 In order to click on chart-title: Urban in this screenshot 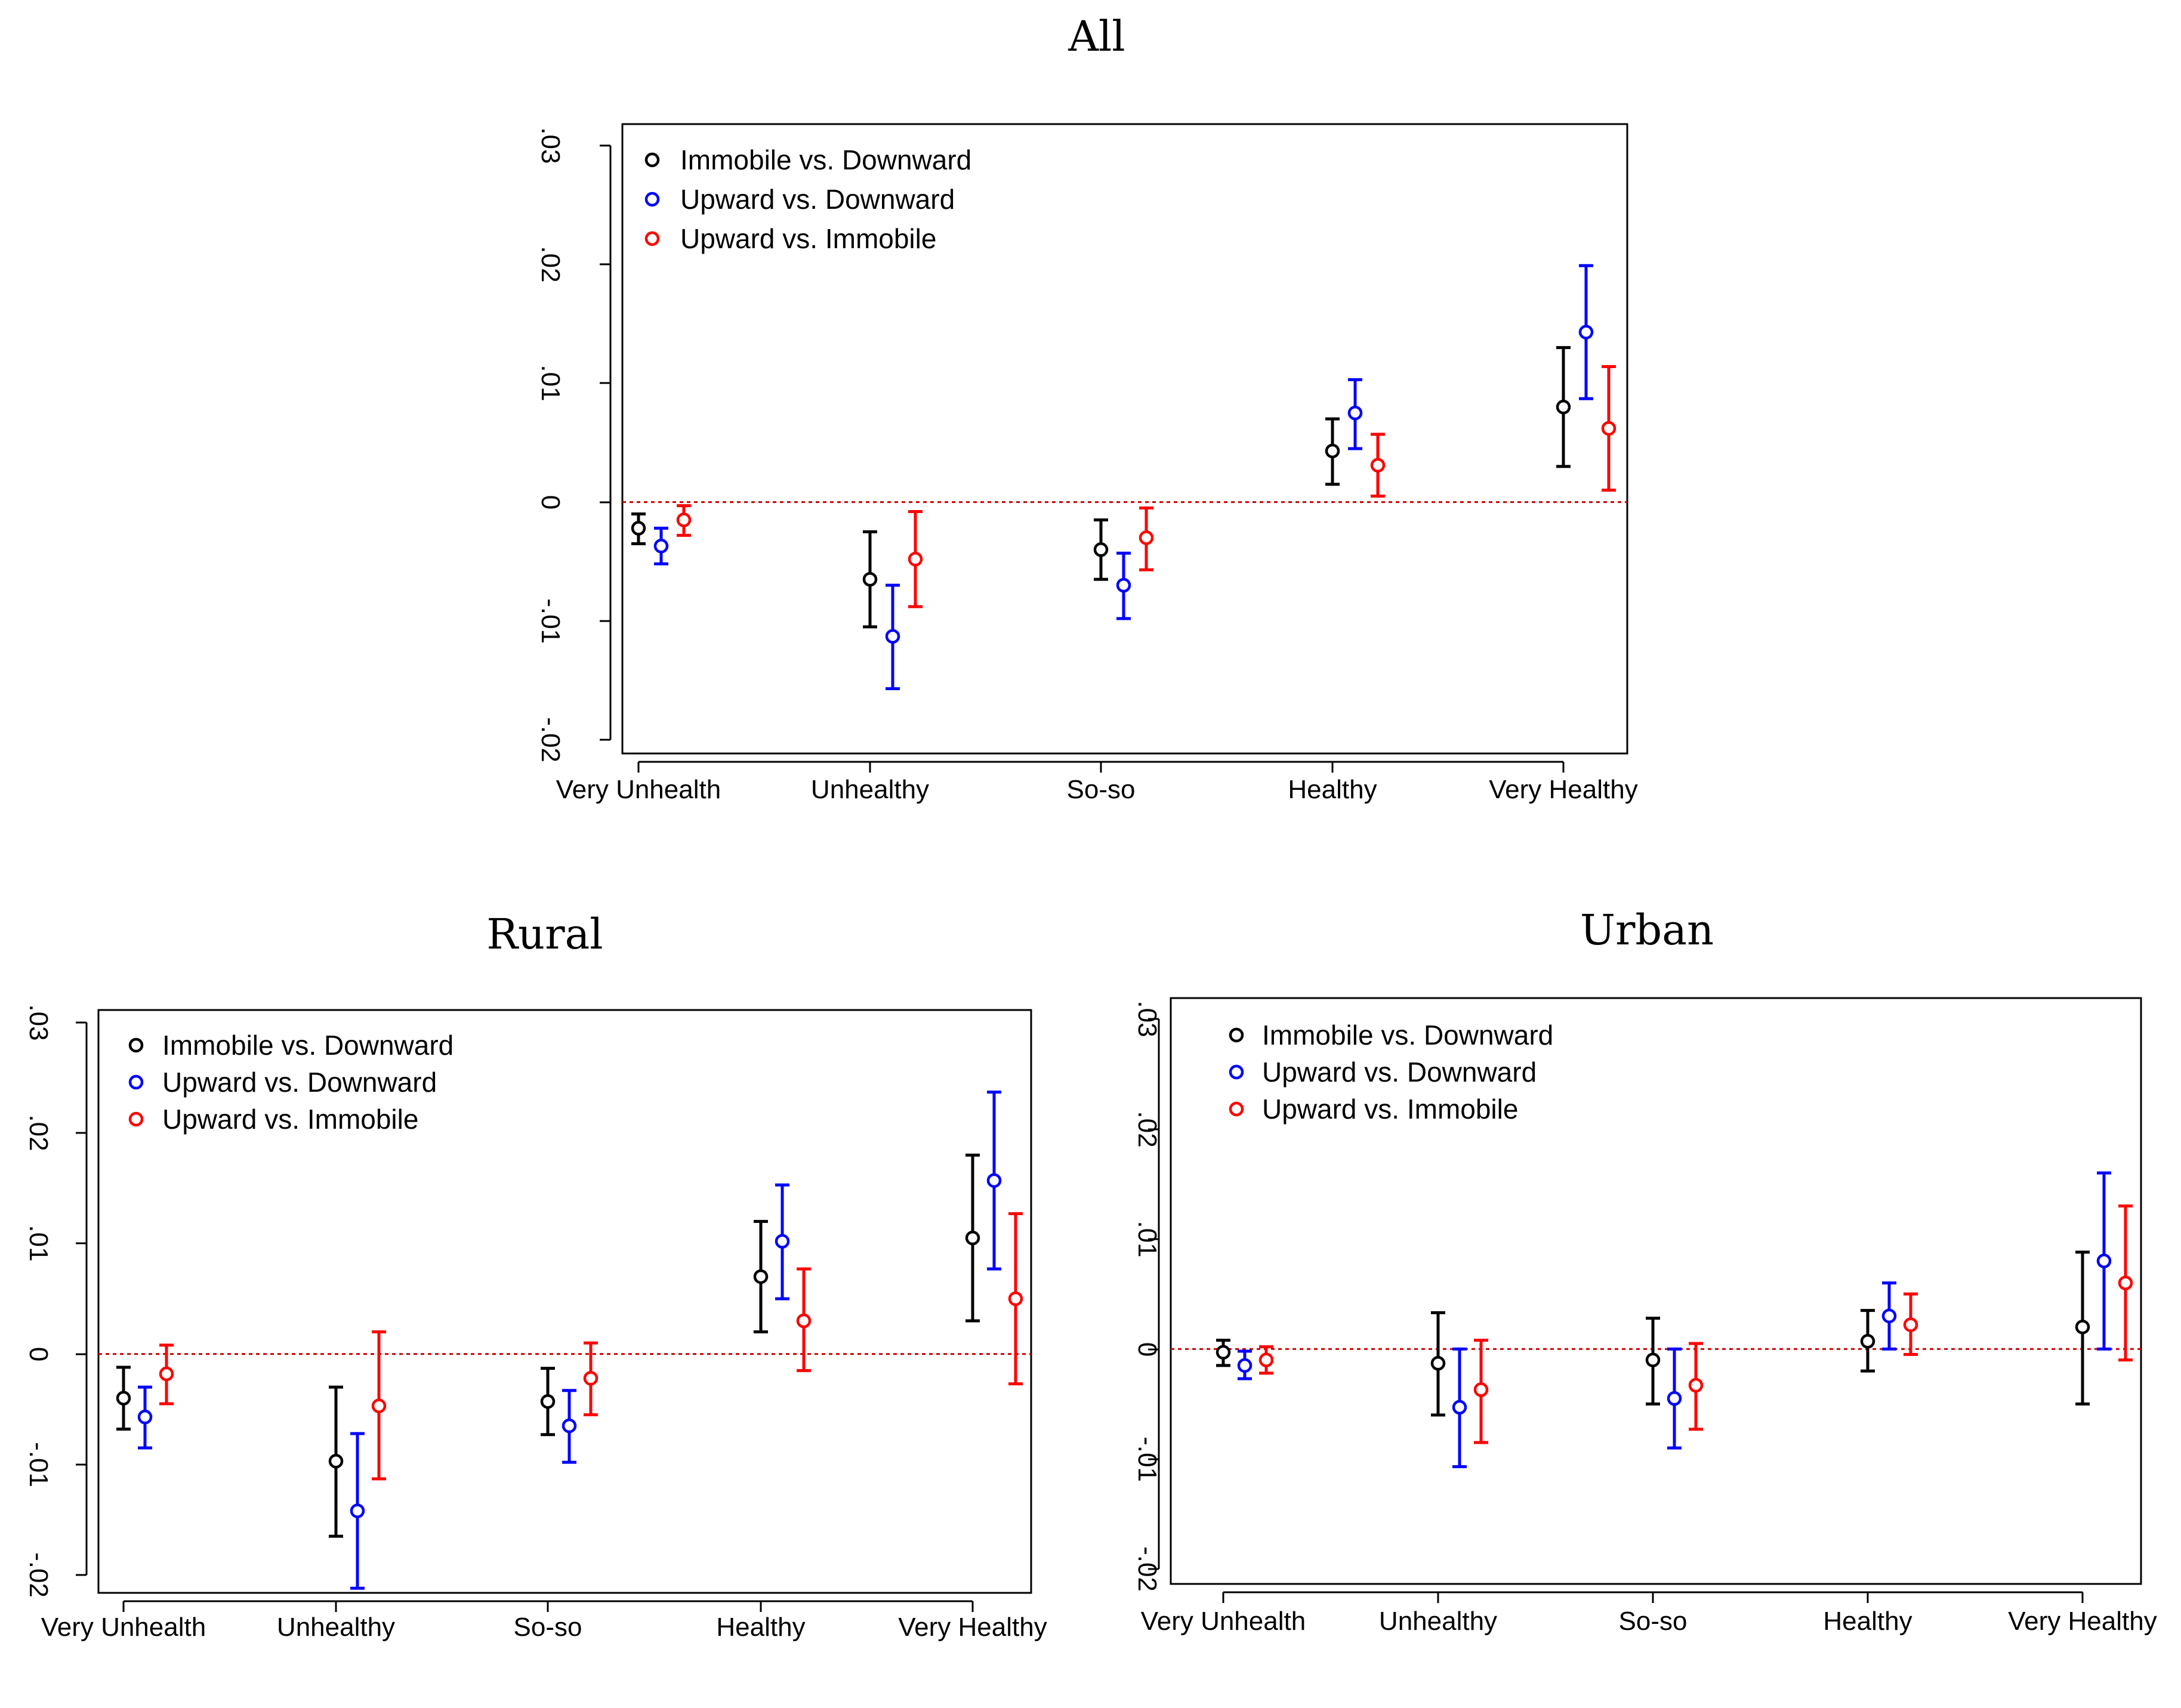, I will do `click(1647, 930)`.